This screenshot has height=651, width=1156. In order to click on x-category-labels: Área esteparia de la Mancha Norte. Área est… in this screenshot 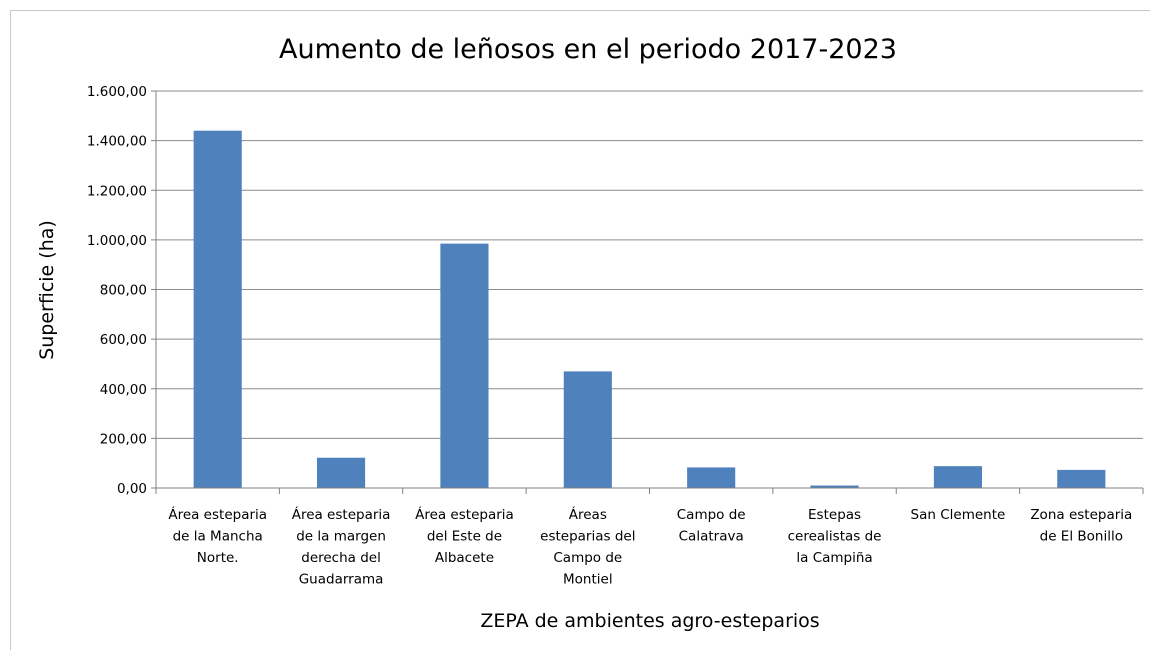, I will do `click(650, 547)`.